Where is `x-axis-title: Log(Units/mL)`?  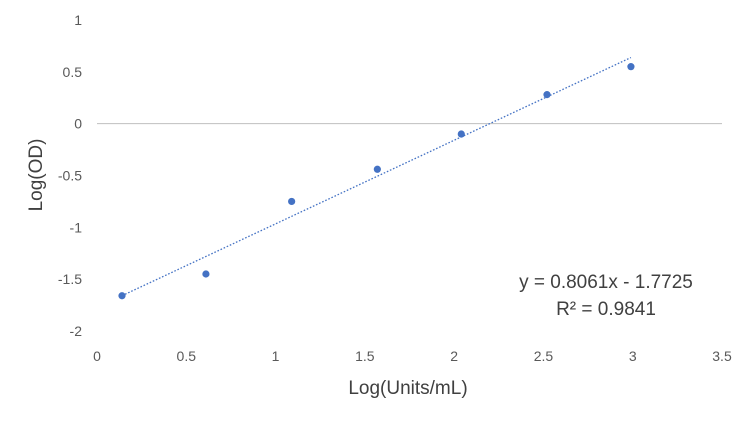 x-axis-title: Log(Units/mL) is located at coordinates (407, 388).